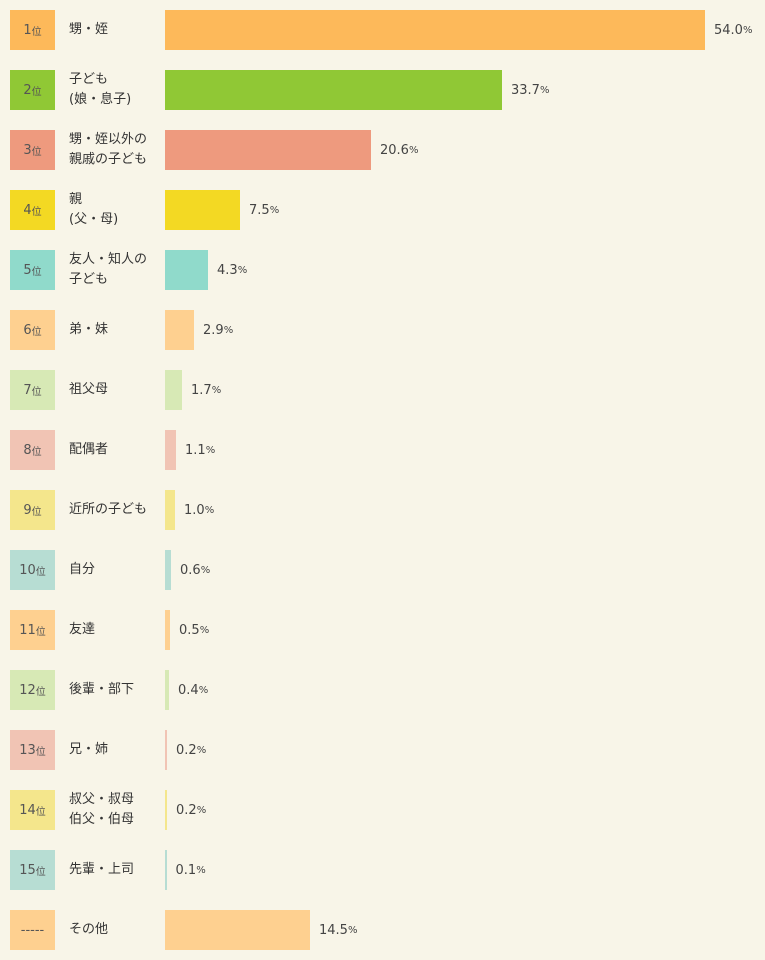  I want to click on rank-badge: 13 位, so click(32, 750).